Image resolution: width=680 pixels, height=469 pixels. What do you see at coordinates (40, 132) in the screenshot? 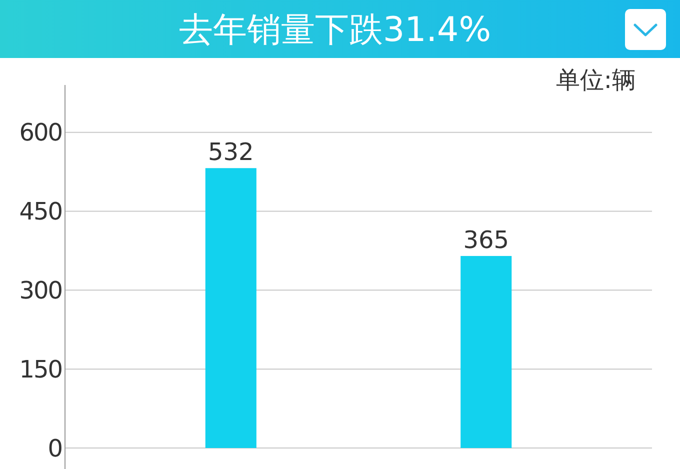
I see `y-tick-label: 600` at bounding box center [40, 132].